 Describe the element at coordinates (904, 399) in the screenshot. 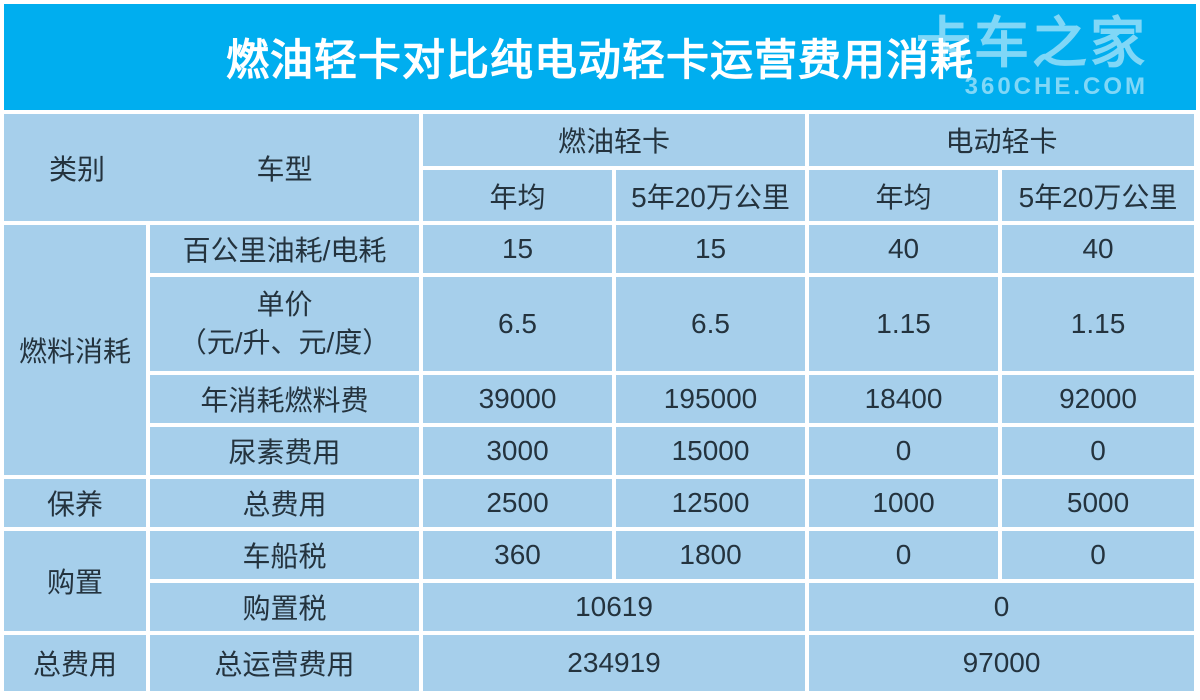

I see `value-cell: 18400` at that location.